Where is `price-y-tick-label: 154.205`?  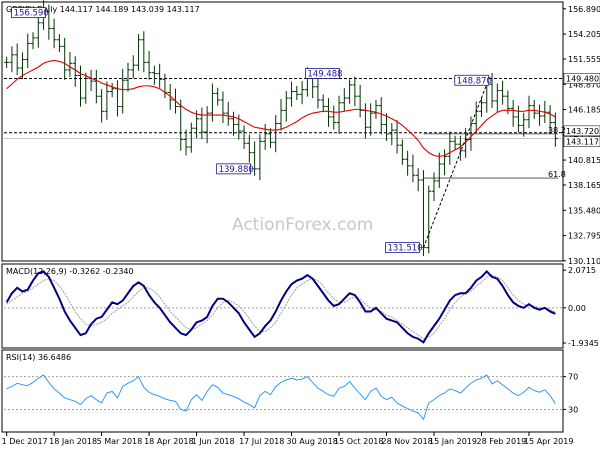 price-y-tick-label: 154.205 is located at coordinates (584, 34).